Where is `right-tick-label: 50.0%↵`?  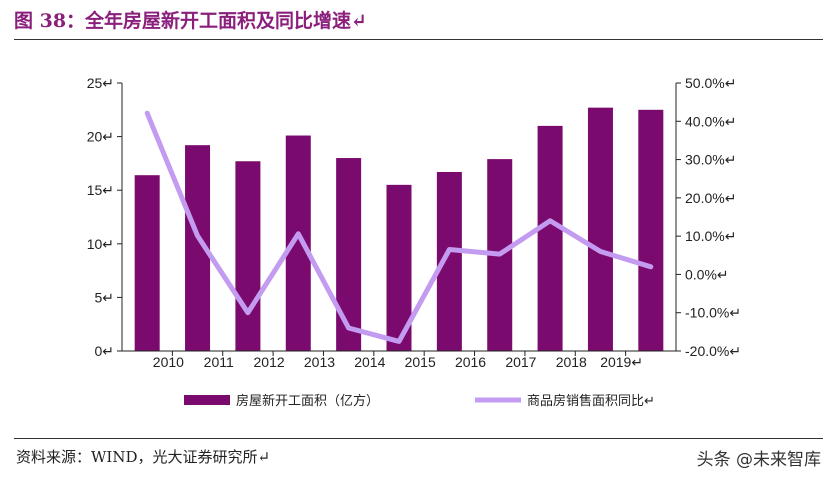 right-tick-label: 50.0%↵ is located at coordinates (710, 83).